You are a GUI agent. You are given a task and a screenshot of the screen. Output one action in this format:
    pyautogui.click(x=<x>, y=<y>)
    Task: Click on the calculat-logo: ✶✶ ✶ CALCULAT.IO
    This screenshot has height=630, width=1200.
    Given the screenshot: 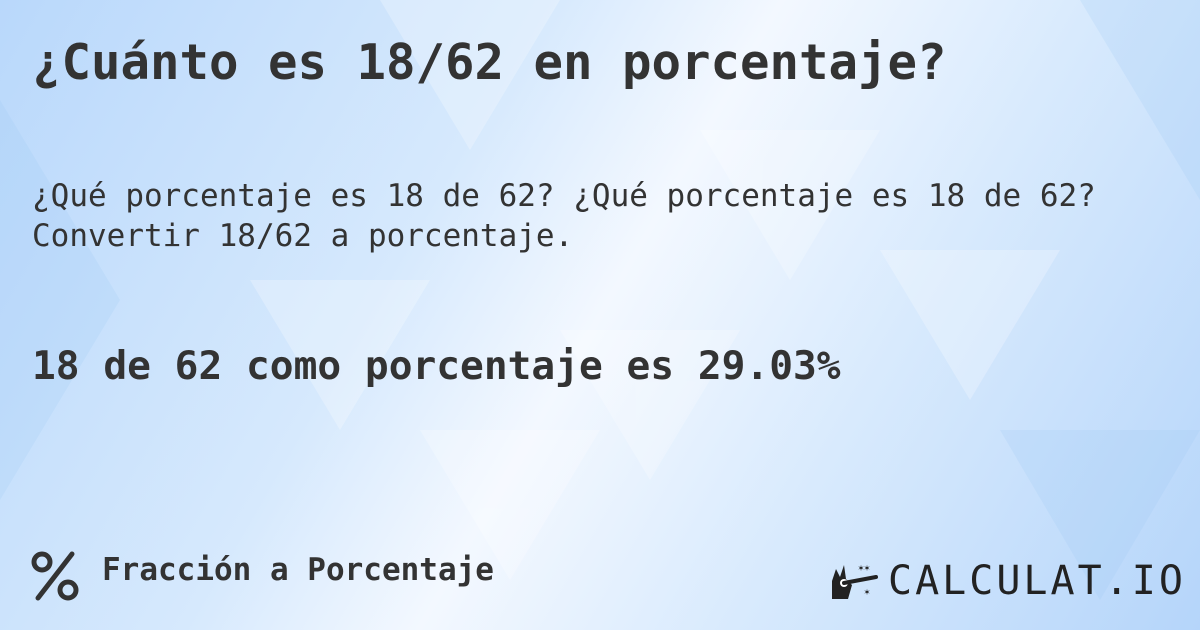 What is the action you would take?
    pyautogui.click(x=1007, y=581)
    